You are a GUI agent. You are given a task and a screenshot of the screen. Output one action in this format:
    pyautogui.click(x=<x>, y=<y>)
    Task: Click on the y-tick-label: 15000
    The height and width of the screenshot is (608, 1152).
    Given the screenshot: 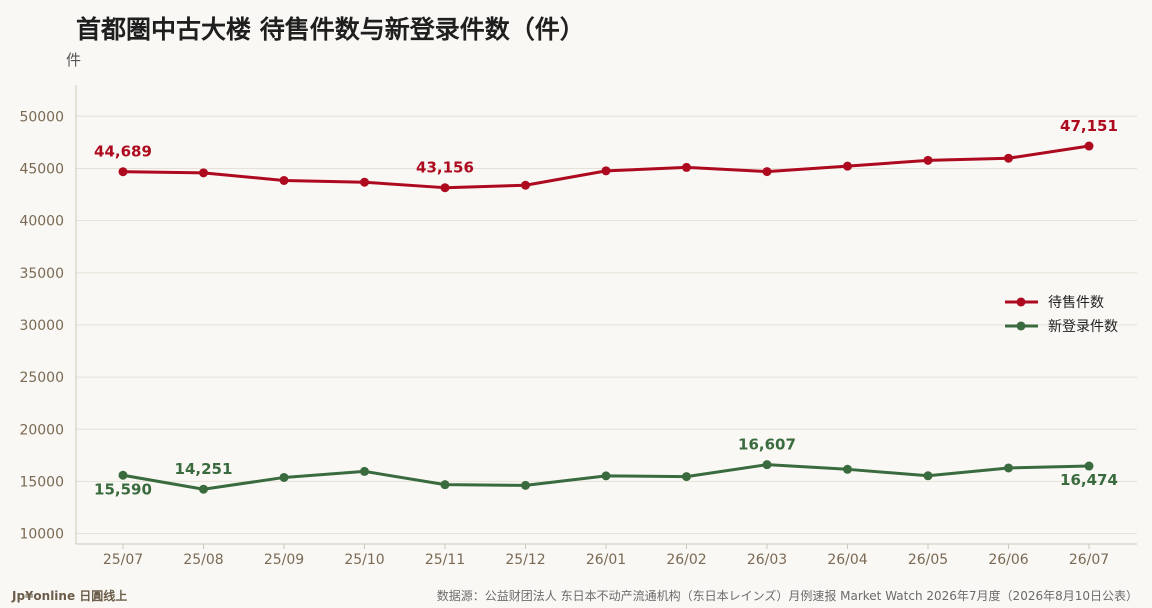 What is the action you would take?
    pyautogui.click(x=41, y=482)
    